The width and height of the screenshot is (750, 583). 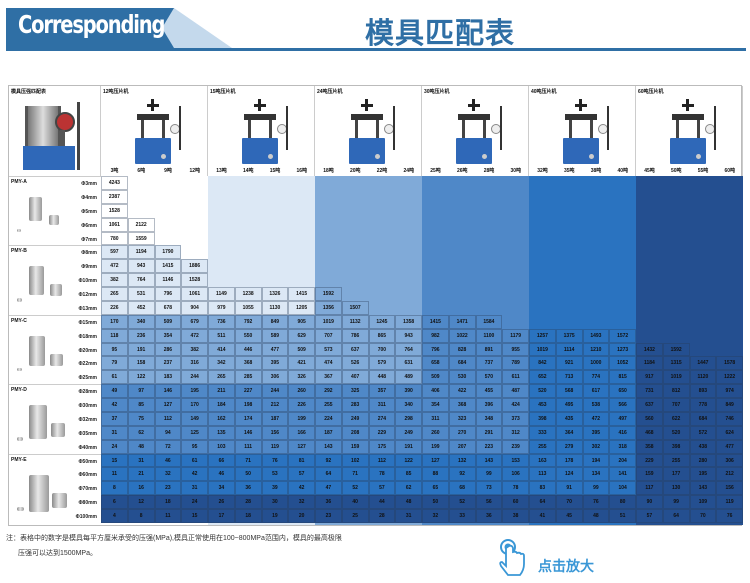 What do you see at coordinates (328, 516) in the screenshot?
I see `pressure-cell: 23` at bounding box center [328, 516].